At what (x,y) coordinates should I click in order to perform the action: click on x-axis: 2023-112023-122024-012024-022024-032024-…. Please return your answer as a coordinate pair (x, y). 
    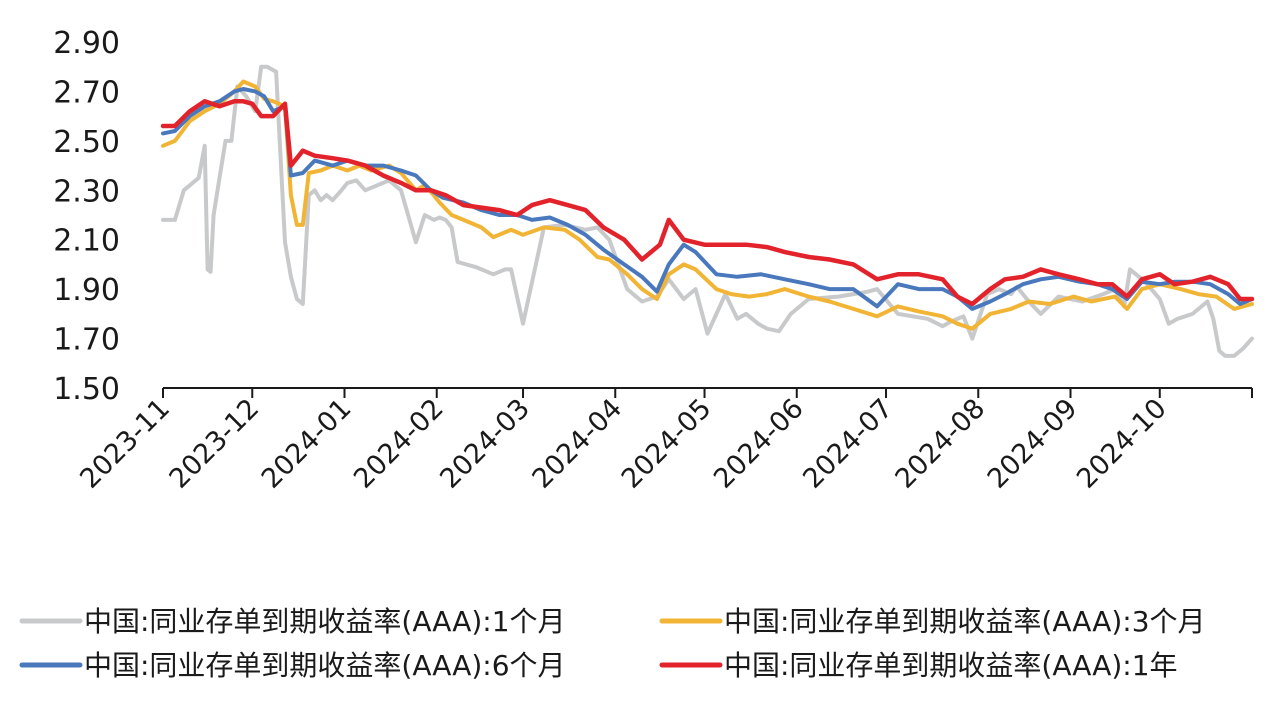
    Looking at the image, I should click on (663, 441).